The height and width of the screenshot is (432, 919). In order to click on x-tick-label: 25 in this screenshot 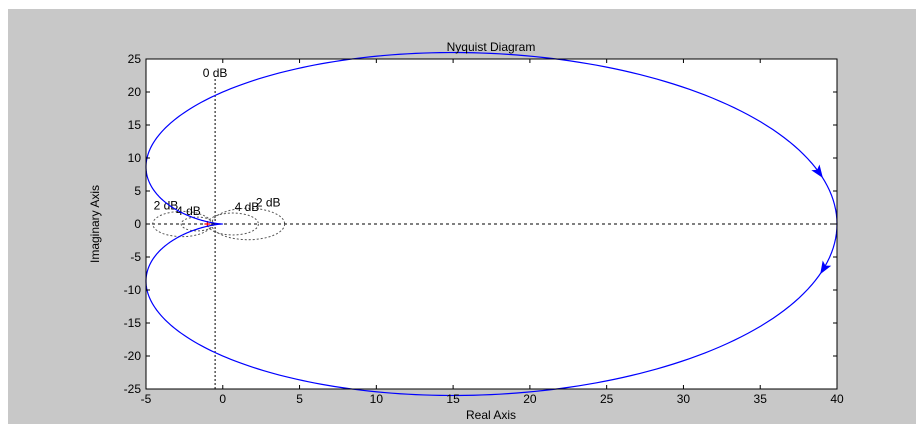, I will do `click(607, 399)`.